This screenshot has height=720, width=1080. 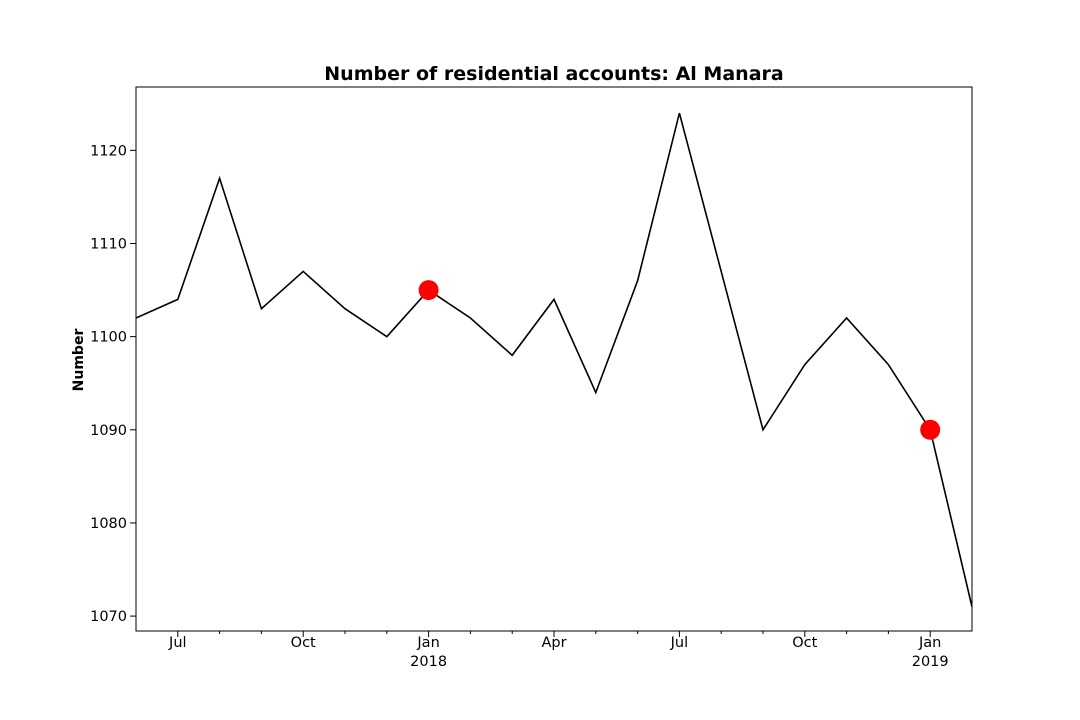 I want to click on y-axis-ticks: 1070 1080 1090 1100 1110 1120, so click(x=113, y=384).